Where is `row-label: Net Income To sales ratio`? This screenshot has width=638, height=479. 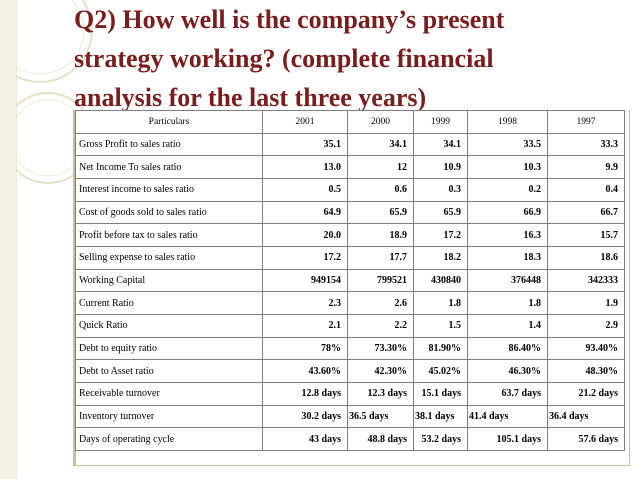
row-label: Net Income To sales ratio is located at coordinates (169, 167).